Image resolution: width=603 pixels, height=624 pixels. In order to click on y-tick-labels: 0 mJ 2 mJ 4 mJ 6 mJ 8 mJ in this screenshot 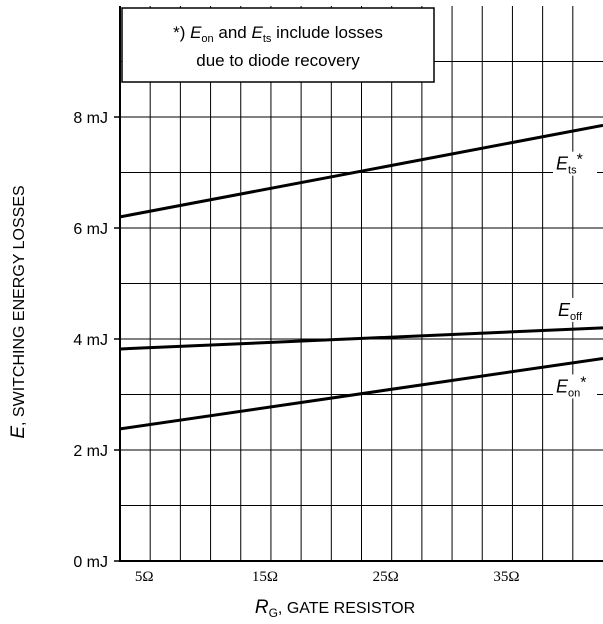, I will do `click(96, 340)`.